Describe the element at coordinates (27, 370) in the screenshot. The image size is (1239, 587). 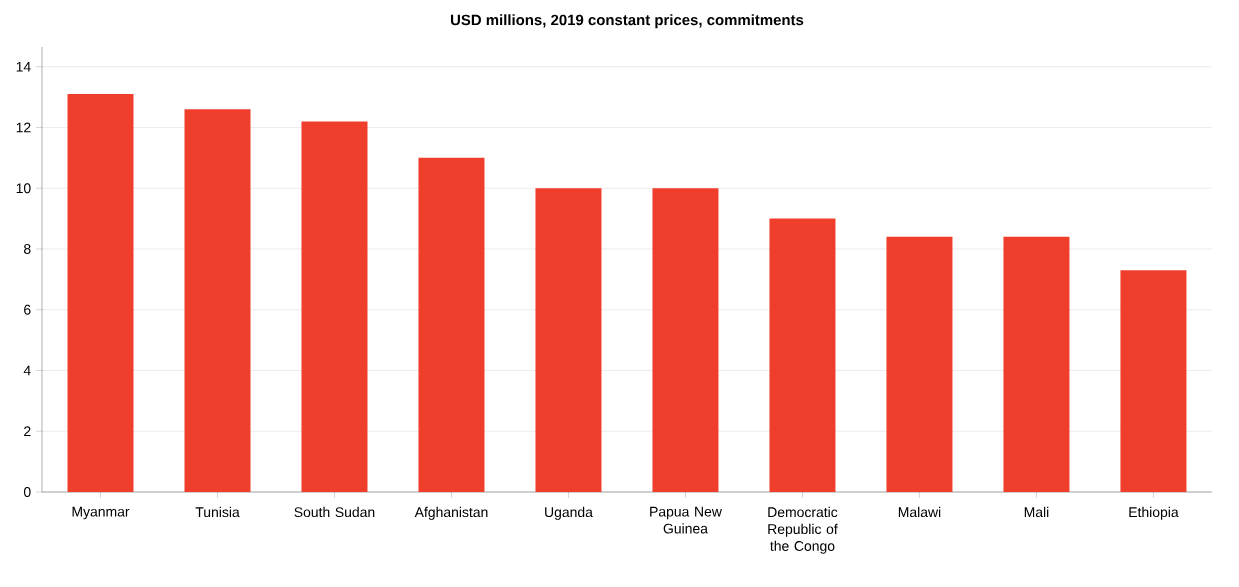
I see `y-tick-label: 4` at that location.